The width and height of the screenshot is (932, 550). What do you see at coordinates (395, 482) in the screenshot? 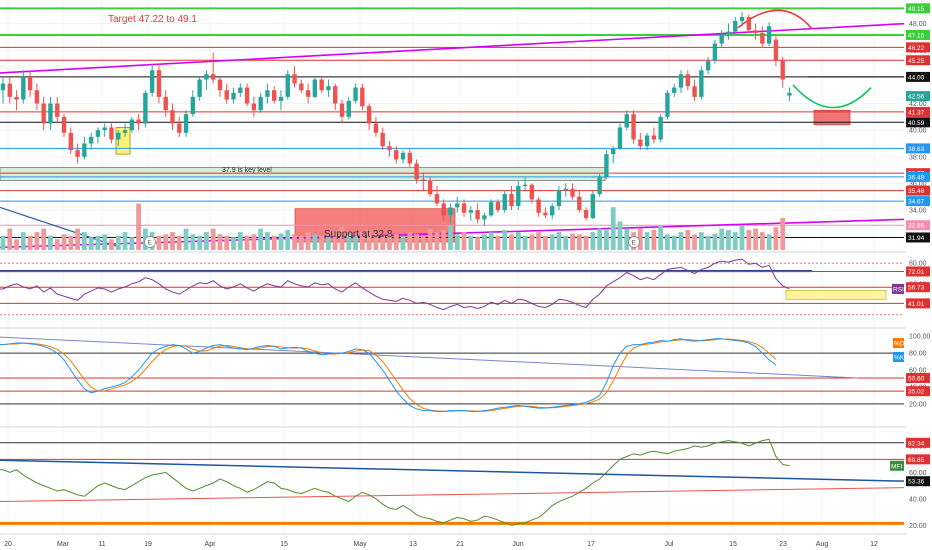
I see `mfi-line` at bounding box center [395, 482].